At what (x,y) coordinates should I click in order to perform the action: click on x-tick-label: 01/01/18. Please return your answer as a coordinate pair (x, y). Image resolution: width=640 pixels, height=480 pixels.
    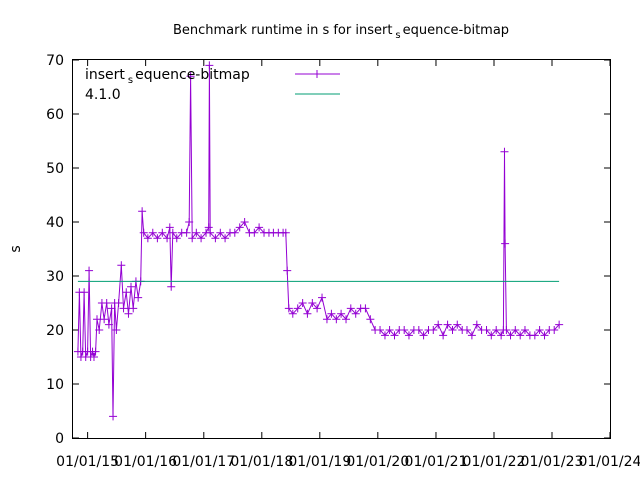
    Looking at the image, I should click on (261, 462).